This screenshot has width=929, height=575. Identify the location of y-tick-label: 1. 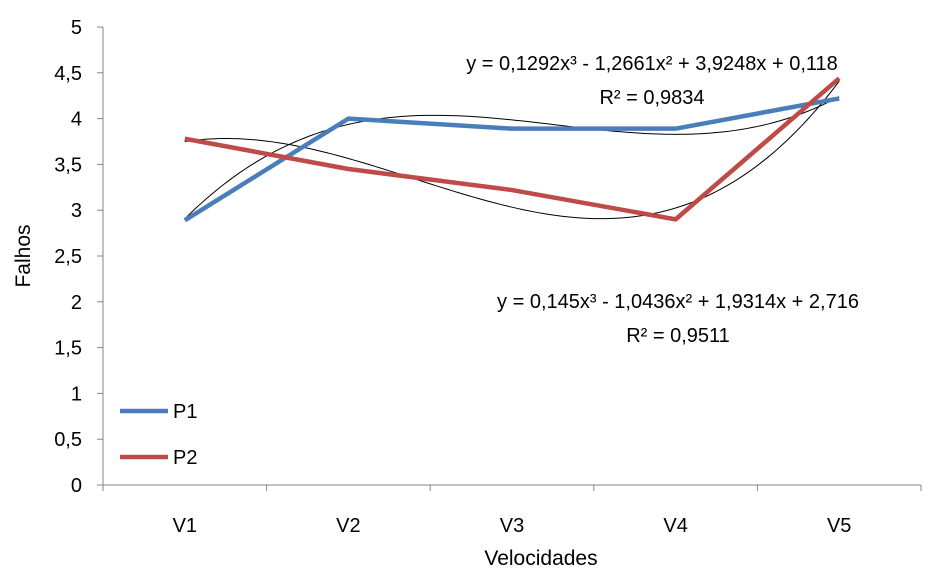
(76, 394).